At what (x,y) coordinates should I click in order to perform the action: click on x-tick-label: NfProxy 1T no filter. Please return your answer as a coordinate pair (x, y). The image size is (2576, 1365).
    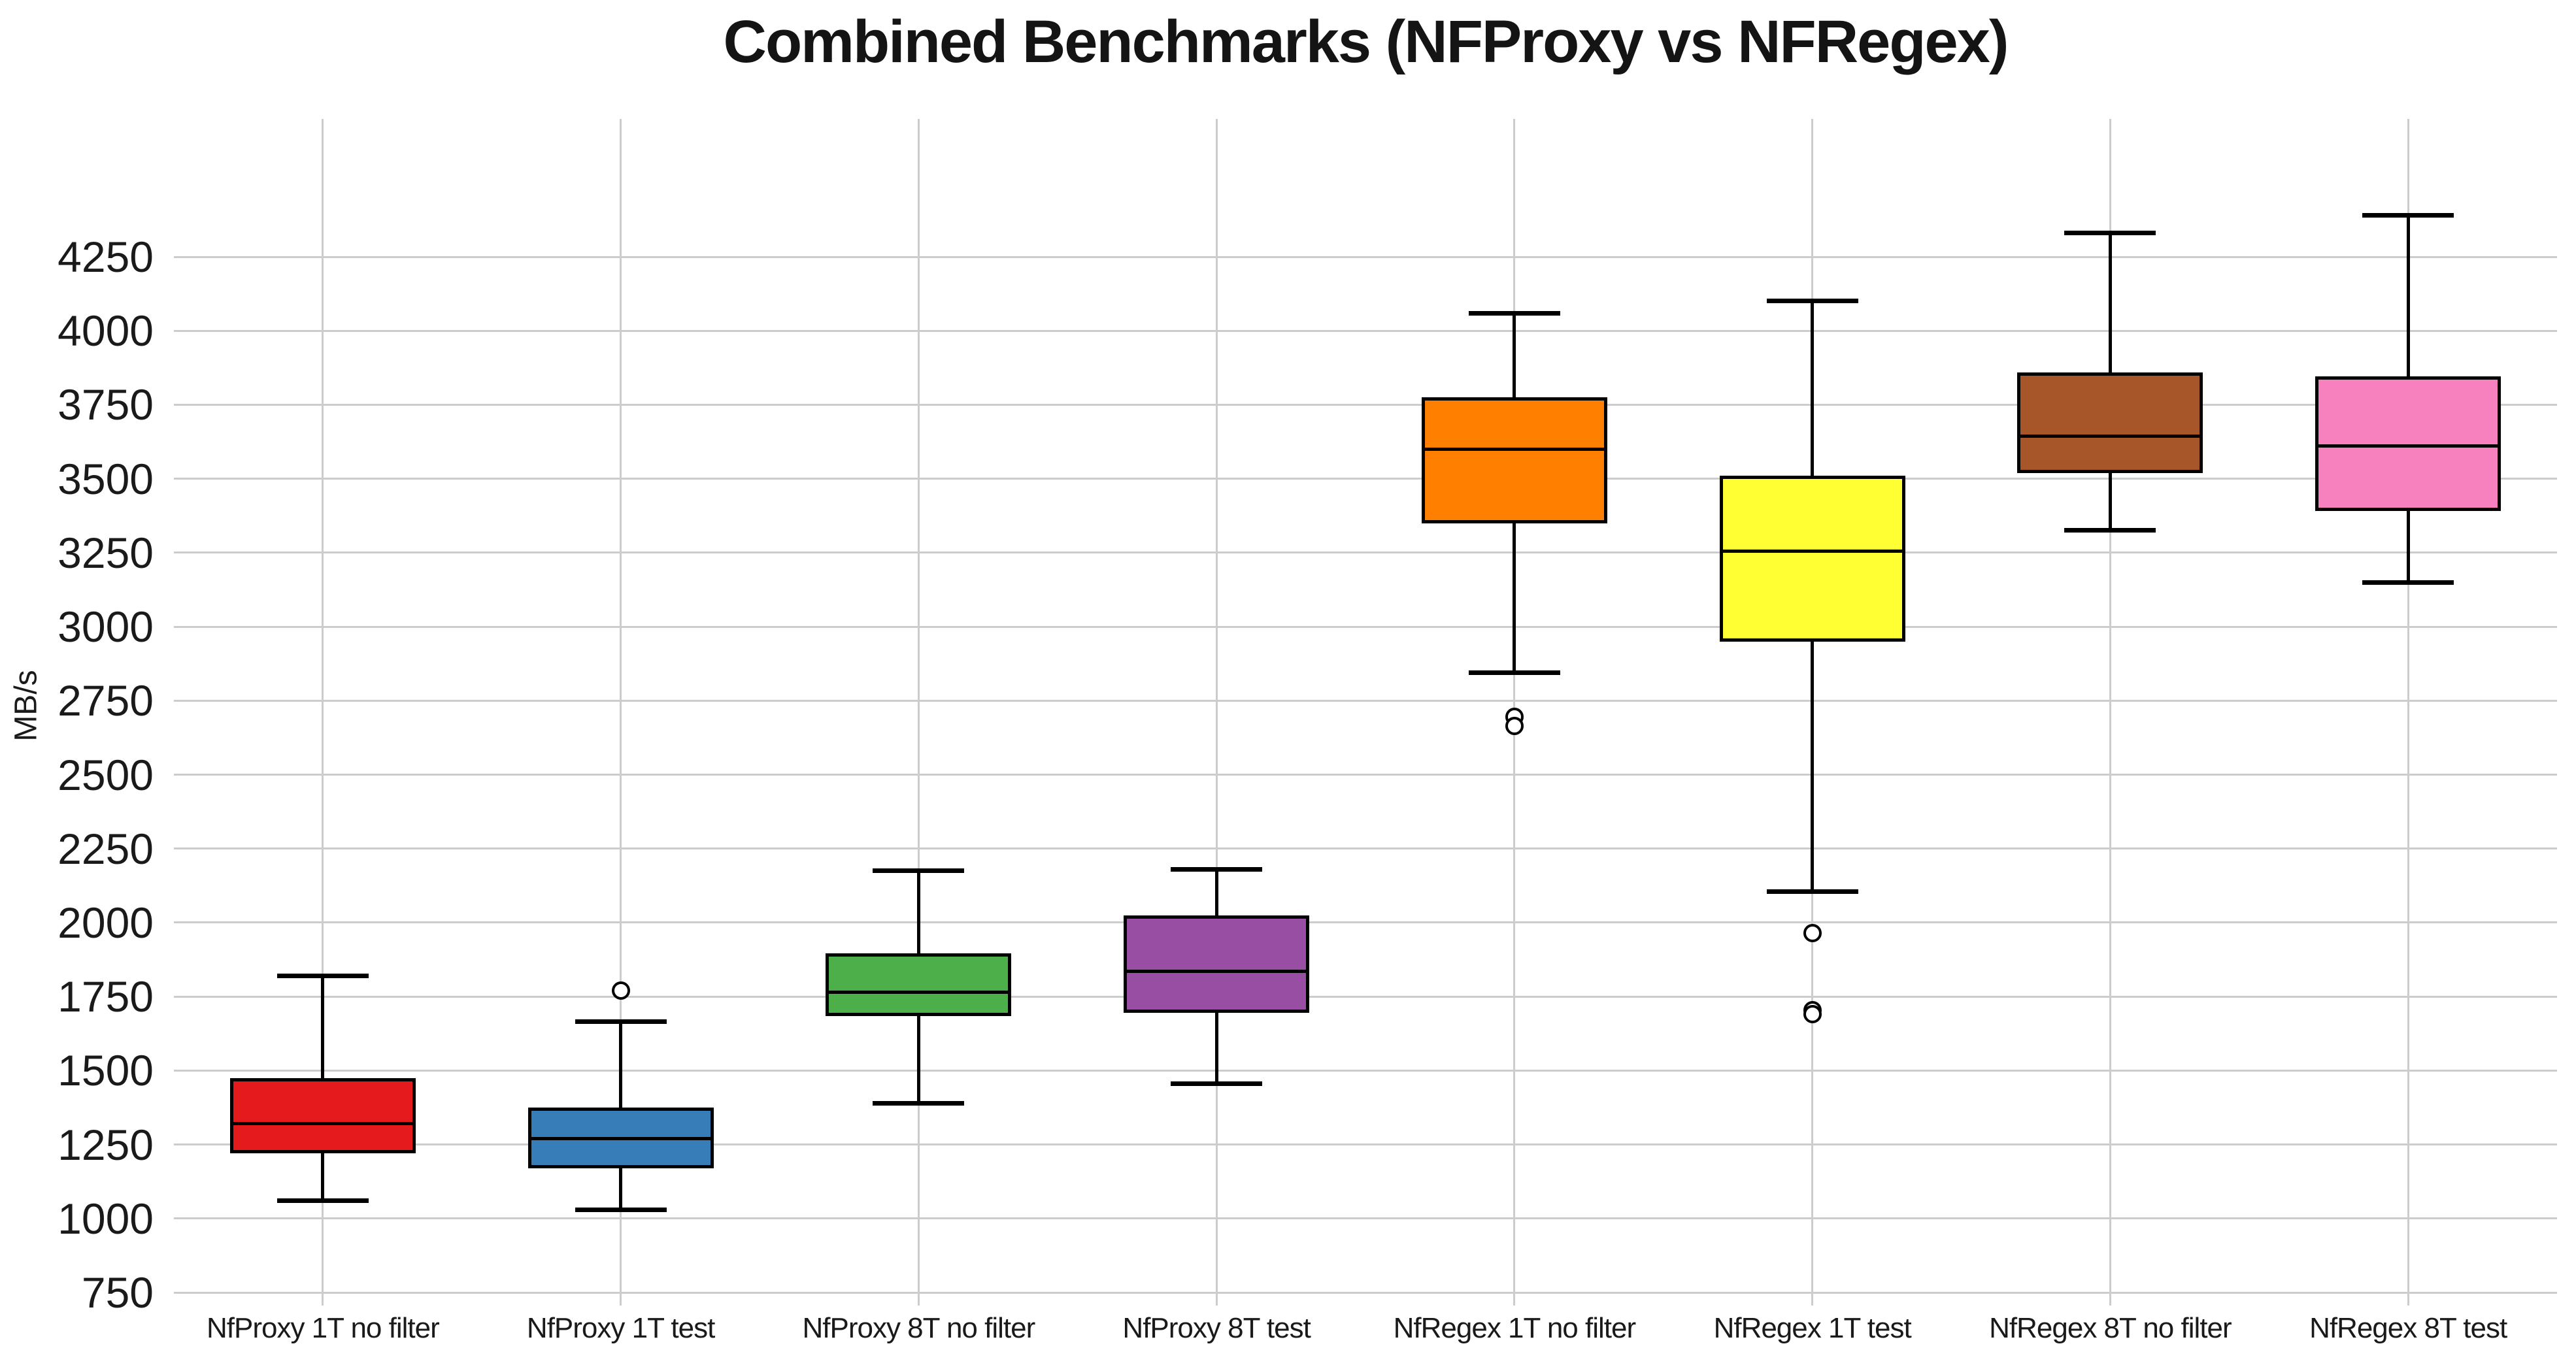
    Looking at the image, I should click on (323, 1328).